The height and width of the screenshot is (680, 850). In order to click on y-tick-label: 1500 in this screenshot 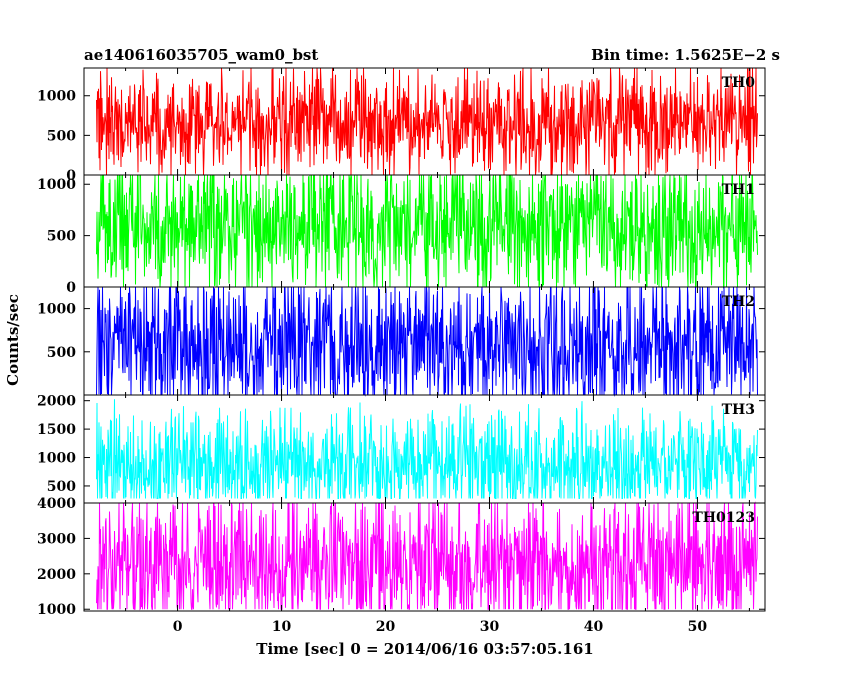, I will do `click(56, 430)`.